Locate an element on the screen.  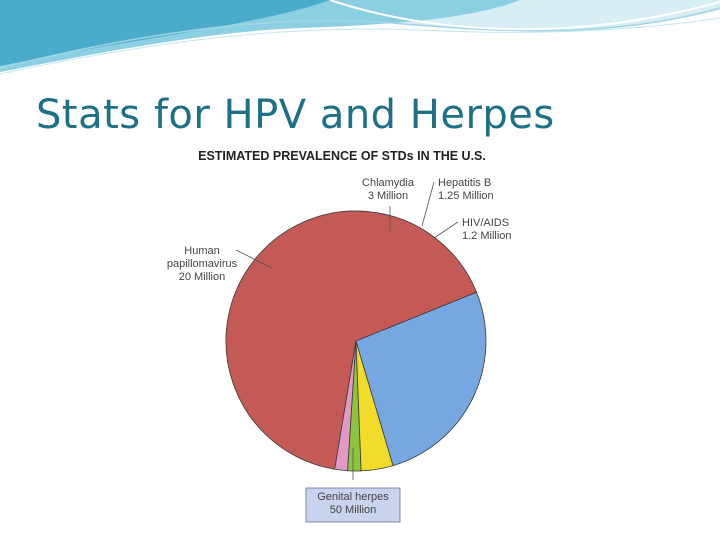
header-wave-decoration is located at coordinates (360, 37).